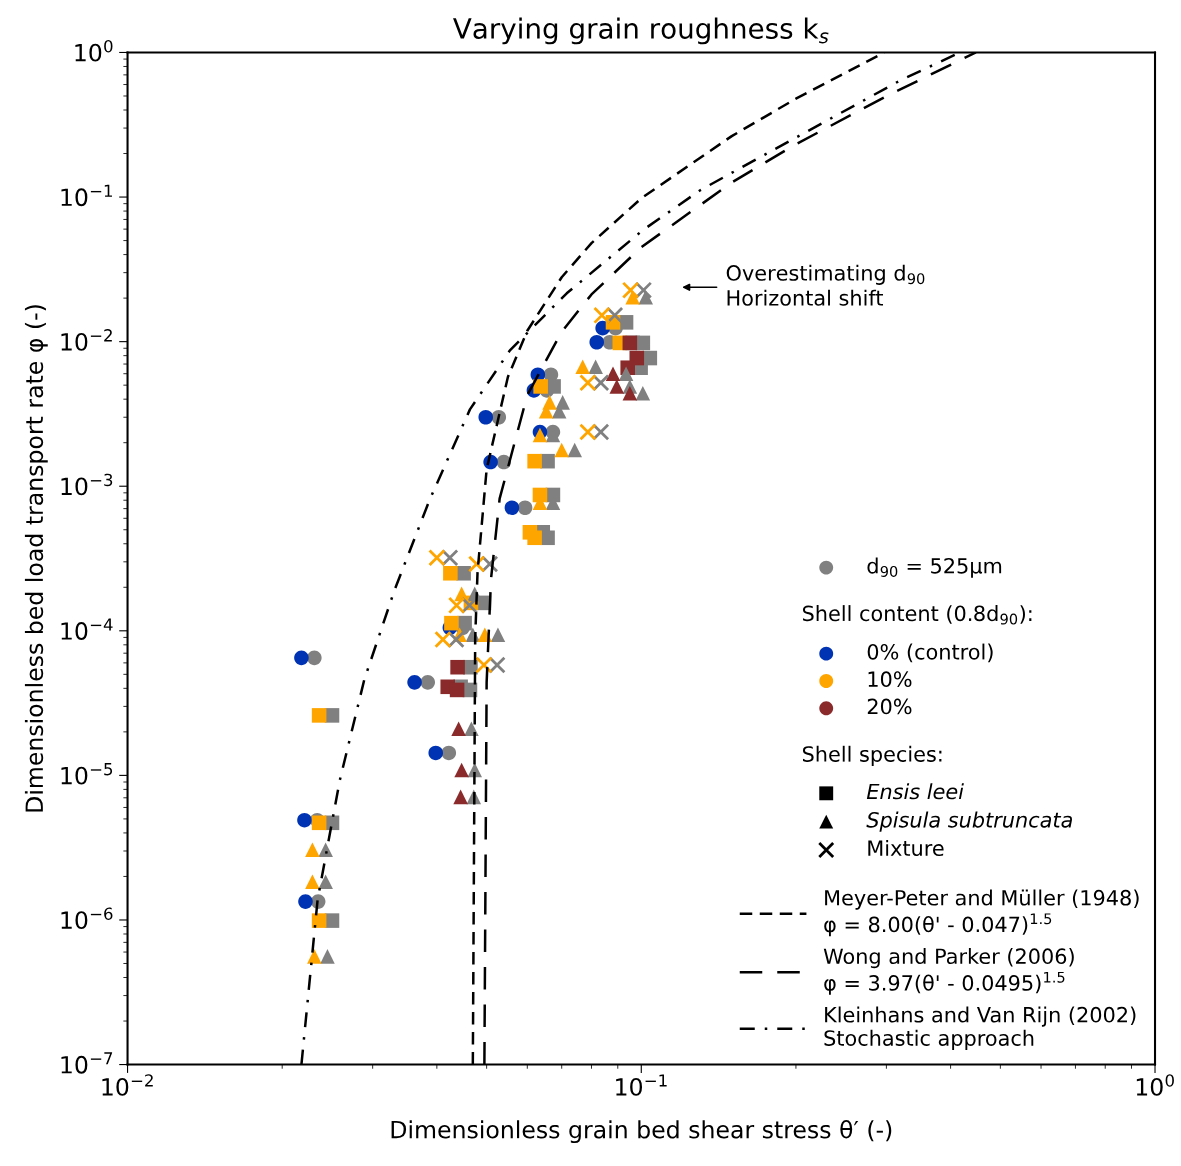 The image size is (1181, 1166). I want to click on annotation: Shell species:, so click(872, 755).